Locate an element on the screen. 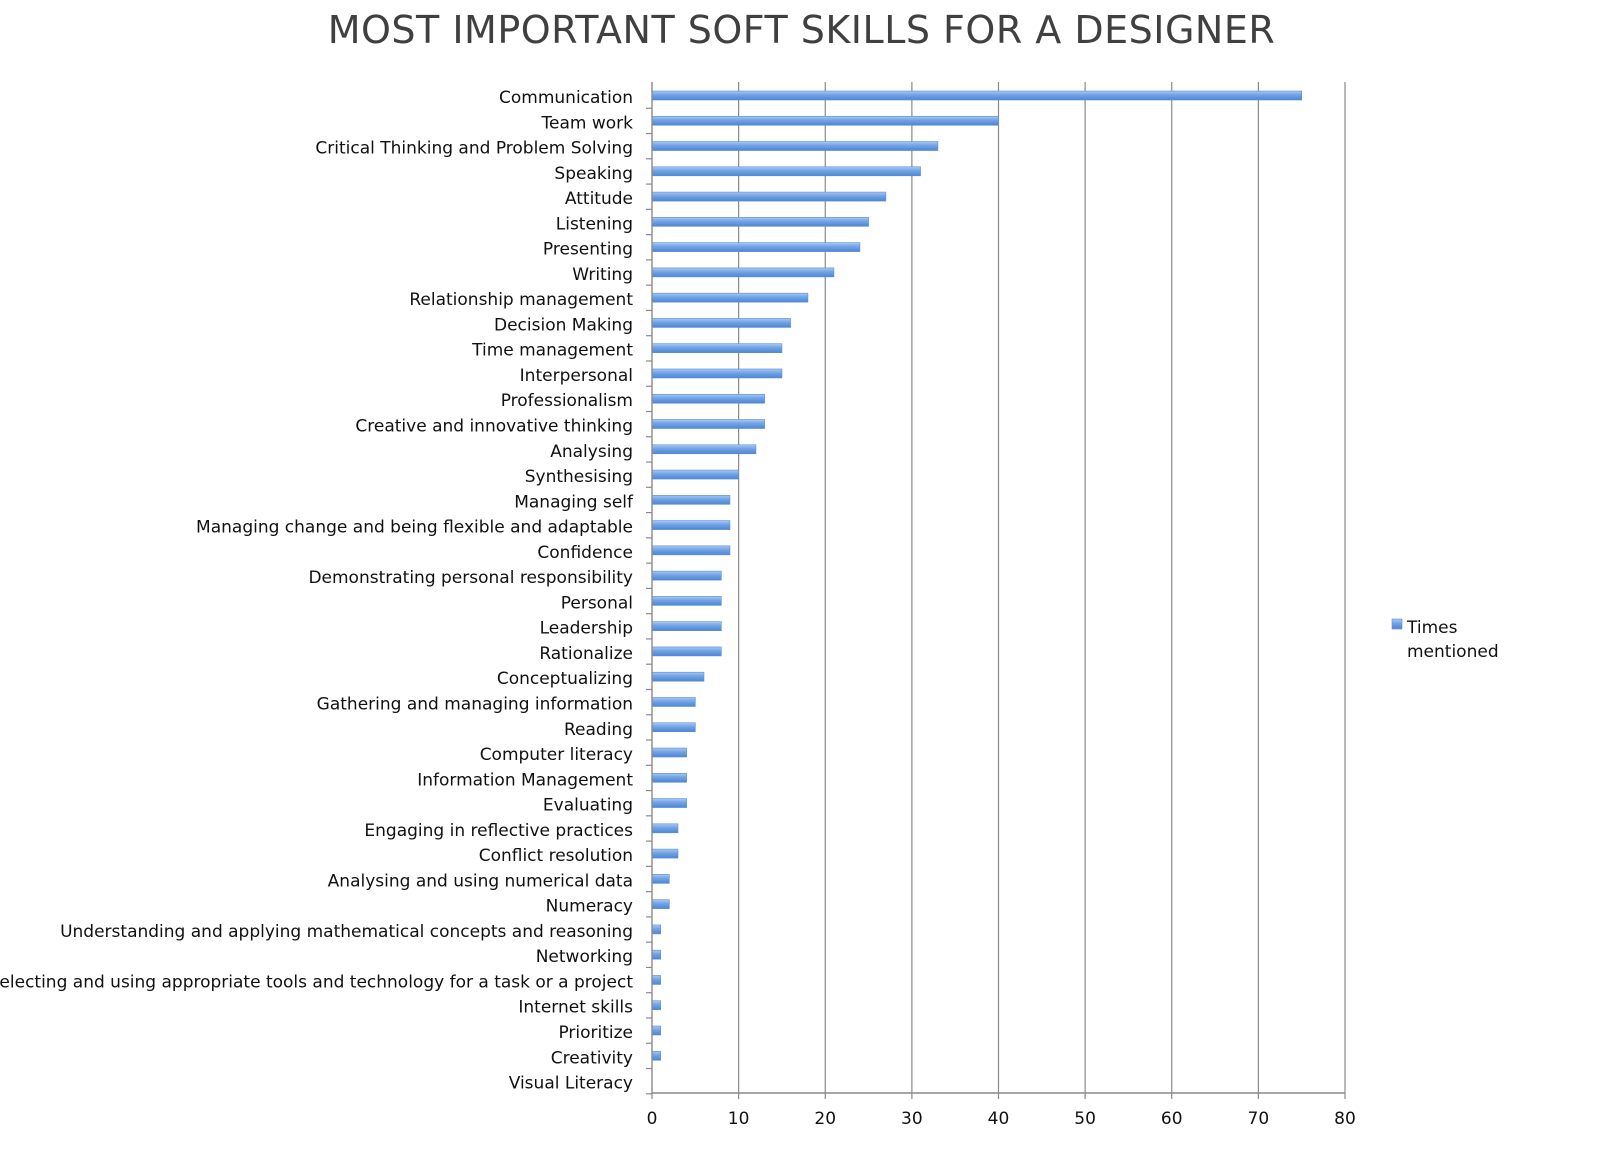 Image resolution: width=1603 pixels, height=1168 pixels. x-tick-labels: 0 10 20 30 40 50 60 70 80 is located at coordinates (1001, 1119).